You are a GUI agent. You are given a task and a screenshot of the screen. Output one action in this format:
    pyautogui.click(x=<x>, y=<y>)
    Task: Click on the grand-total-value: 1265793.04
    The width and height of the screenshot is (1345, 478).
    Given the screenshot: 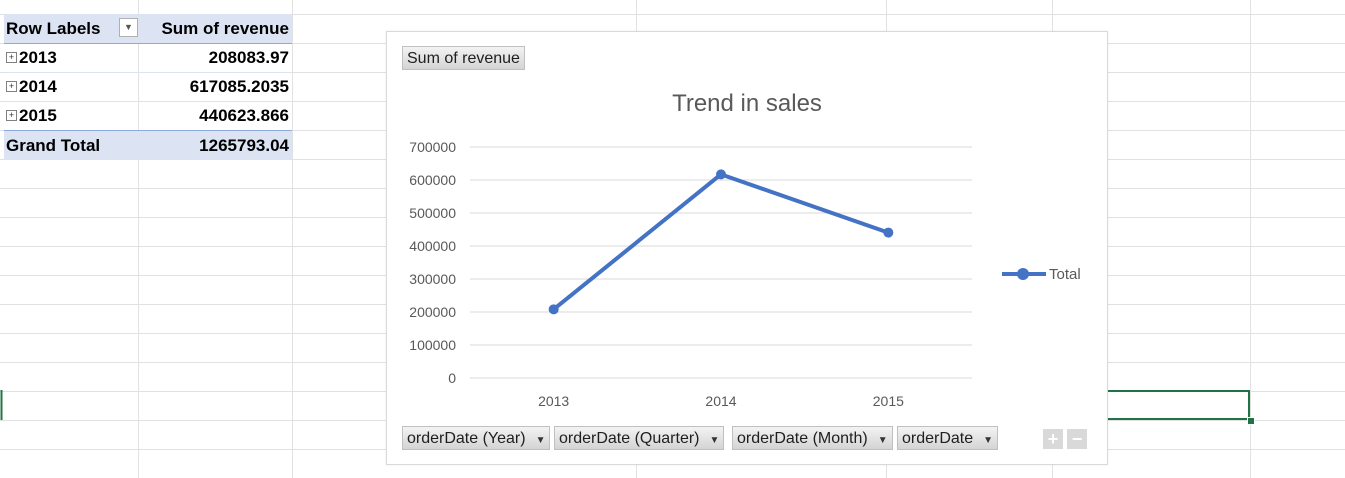 What is the action you would take?
    pyautogui.click(x=244, y=145)
    